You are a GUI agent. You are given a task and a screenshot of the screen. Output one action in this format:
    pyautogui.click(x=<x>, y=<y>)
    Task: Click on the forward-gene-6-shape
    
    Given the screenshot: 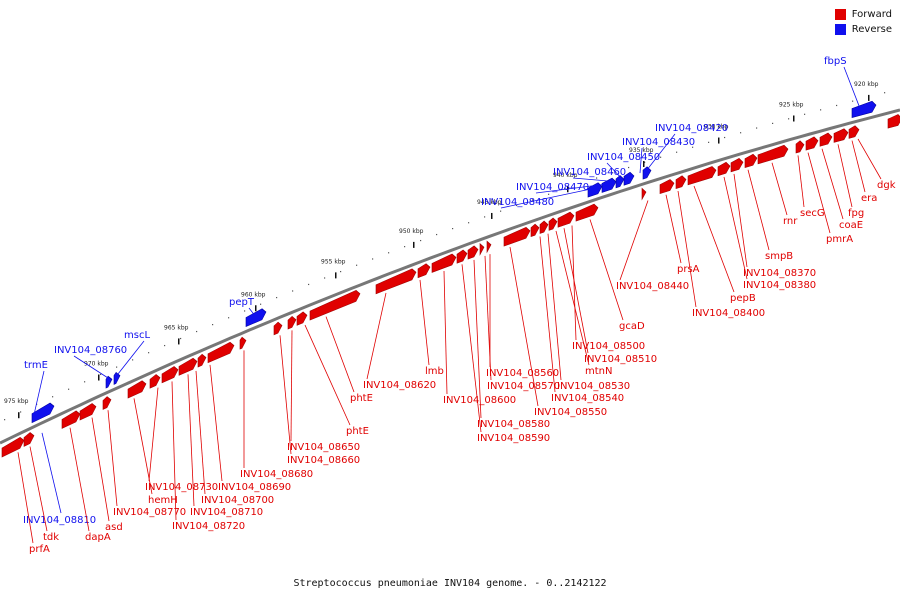 What is the action you would take?
    pyautogui.click(x=137, y=389)
    